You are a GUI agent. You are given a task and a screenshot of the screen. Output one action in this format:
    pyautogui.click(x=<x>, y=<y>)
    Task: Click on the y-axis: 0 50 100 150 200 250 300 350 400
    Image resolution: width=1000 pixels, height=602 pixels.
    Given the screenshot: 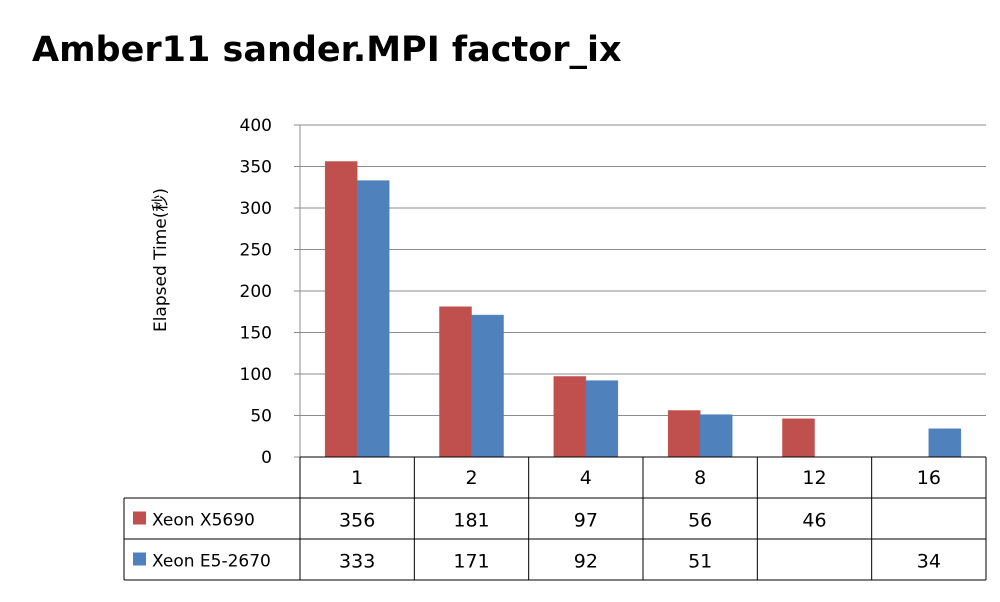 What is the action you would take?
    pyautogui.click(x=270, y=292)
    